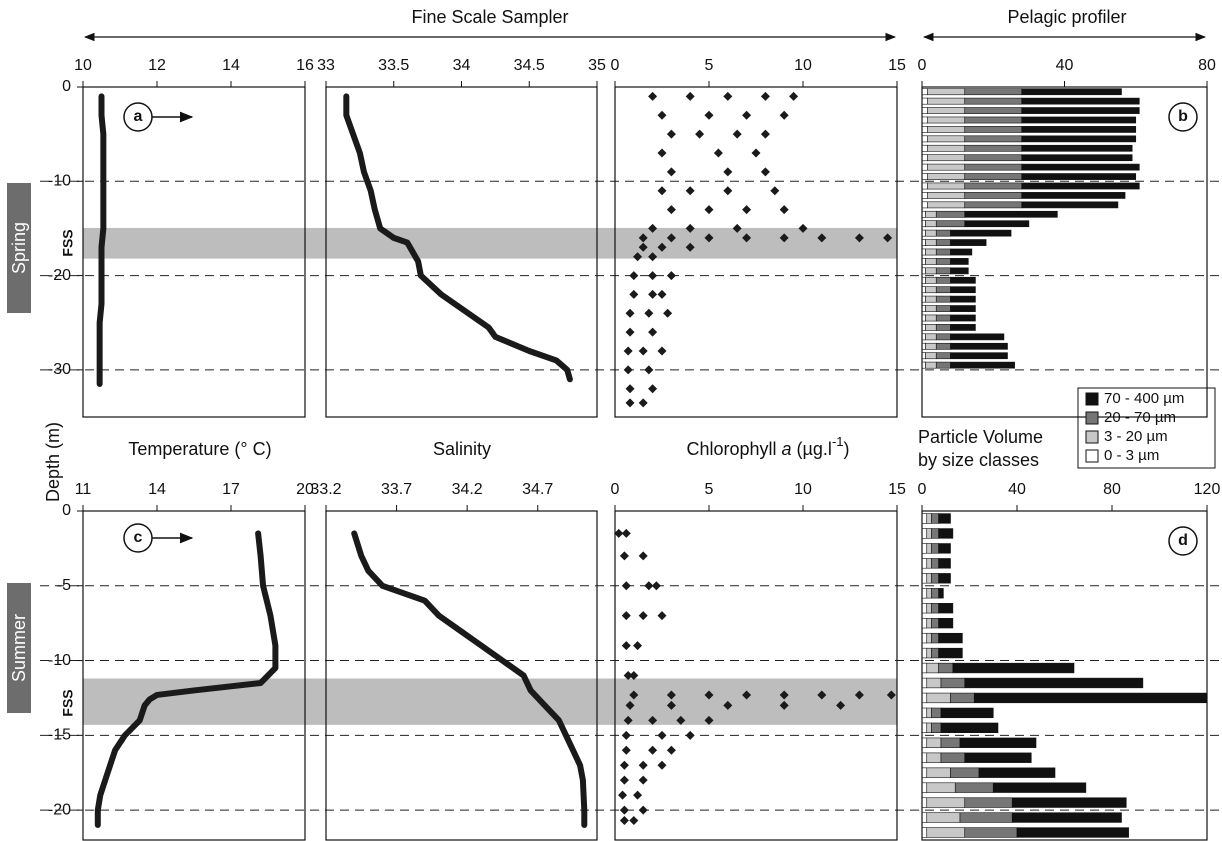 The image size is (1222, 841). What do you see at coordinates (66, 86) in the screenshot?
I see `y-tick-label: 0` at bounding box center [66, 86].